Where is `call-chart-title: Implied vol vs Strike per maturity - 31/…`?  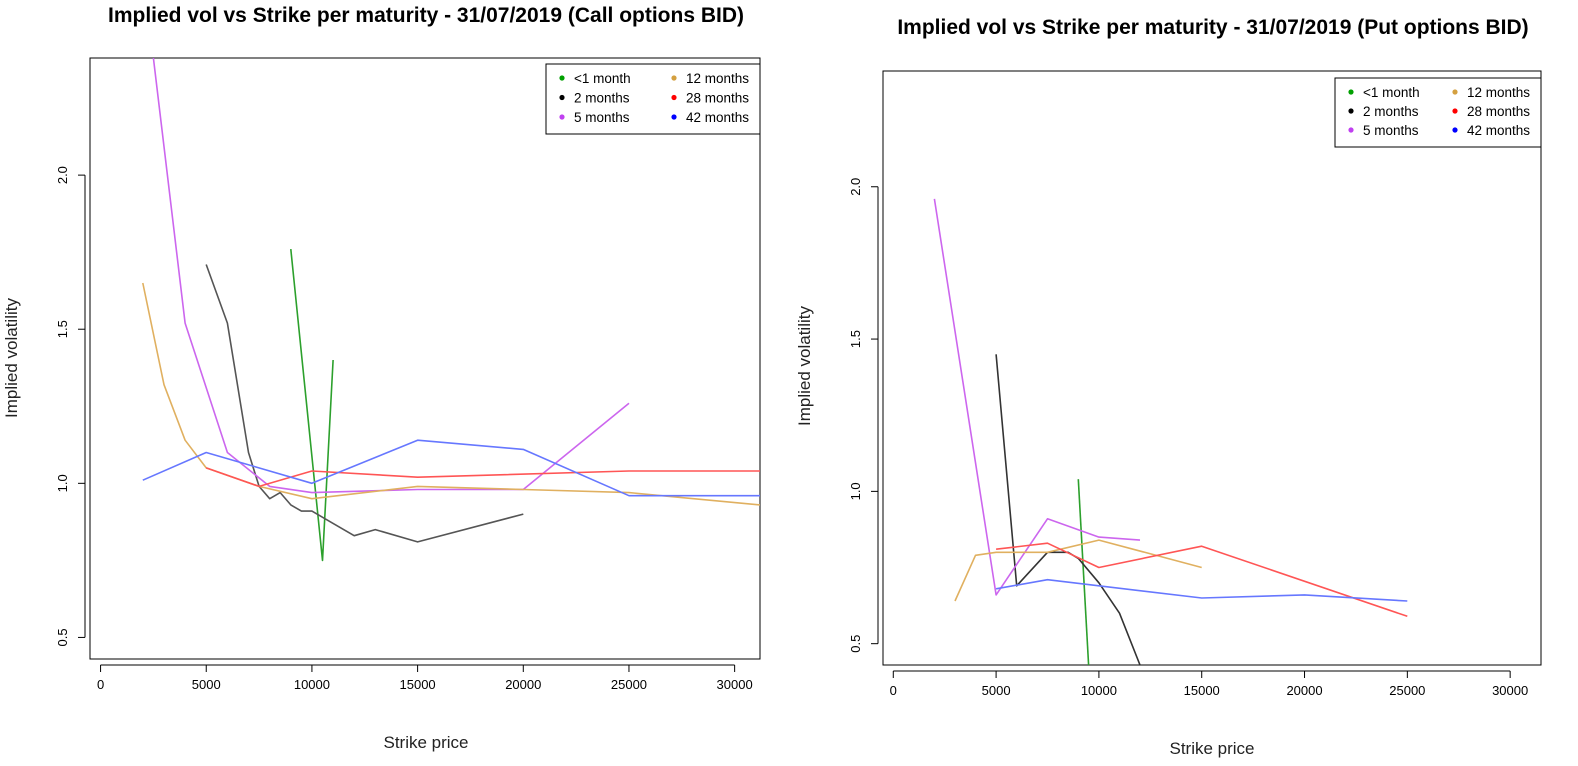
call-chart-title: Implied vol vs Strike per maturity - 31/… is located at coordinates (426, 15).